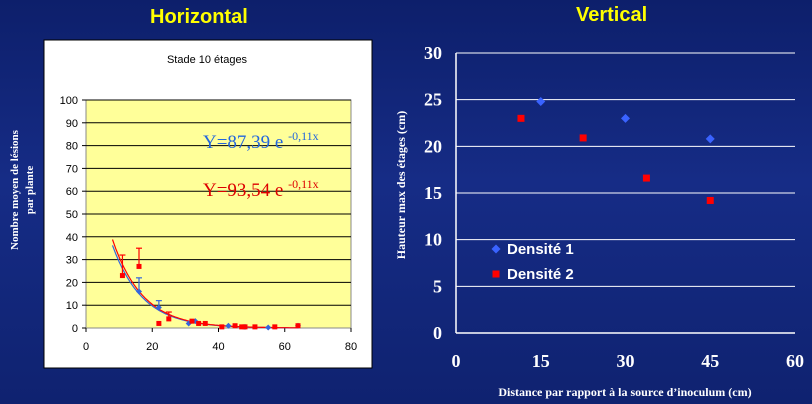 The height and width of the screenshot is (404, 812). I want to click on right-ytick-label: 10, so click(433, 240).